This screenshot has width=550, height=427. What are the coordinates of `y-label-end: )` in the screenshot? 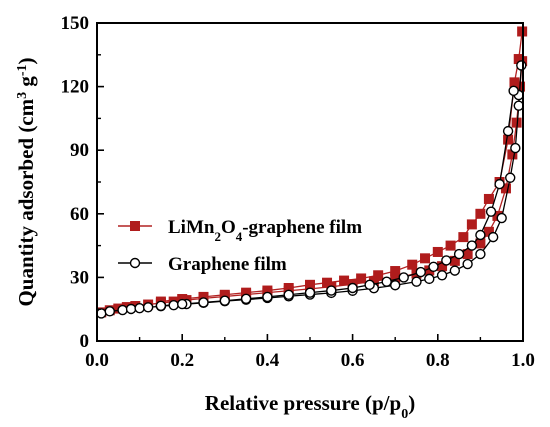 It's located at (26, 60).